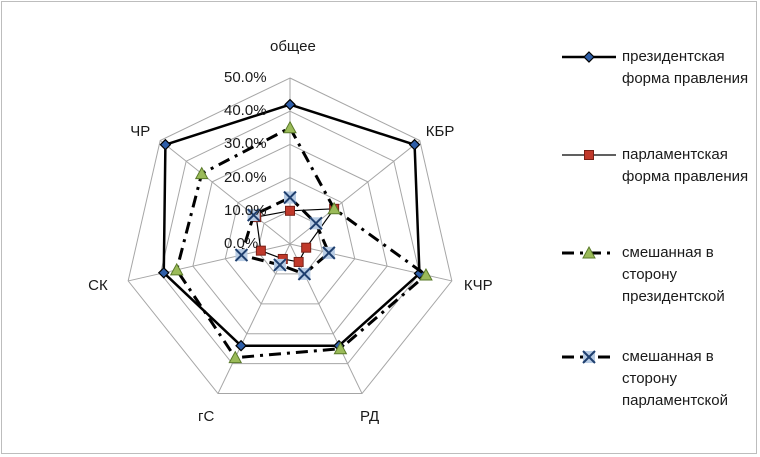 This screenshot has width=760, height=457. I want to click on tick-label: 10.0%, so click(245, 210).